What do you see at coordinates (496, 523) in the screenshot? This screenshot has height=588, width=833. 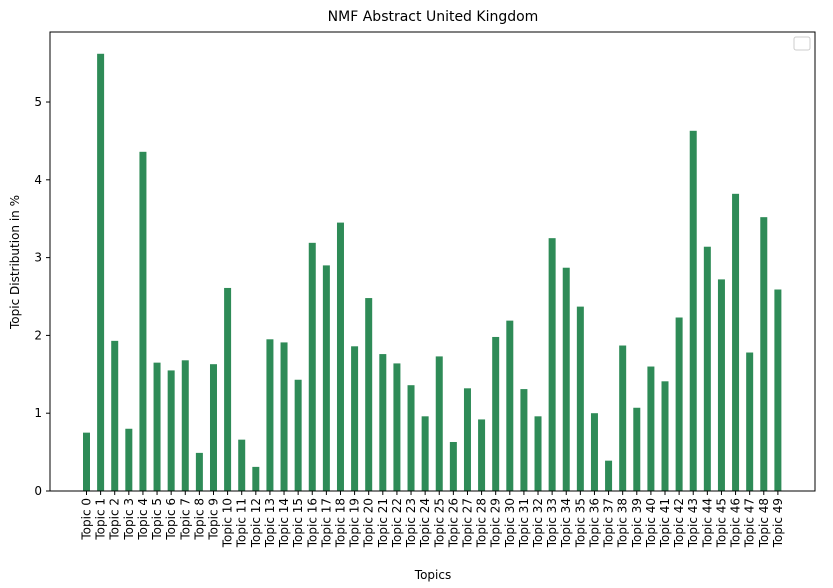 I see `x-tick-label: Topic 29` at bounding box center [496, 523].